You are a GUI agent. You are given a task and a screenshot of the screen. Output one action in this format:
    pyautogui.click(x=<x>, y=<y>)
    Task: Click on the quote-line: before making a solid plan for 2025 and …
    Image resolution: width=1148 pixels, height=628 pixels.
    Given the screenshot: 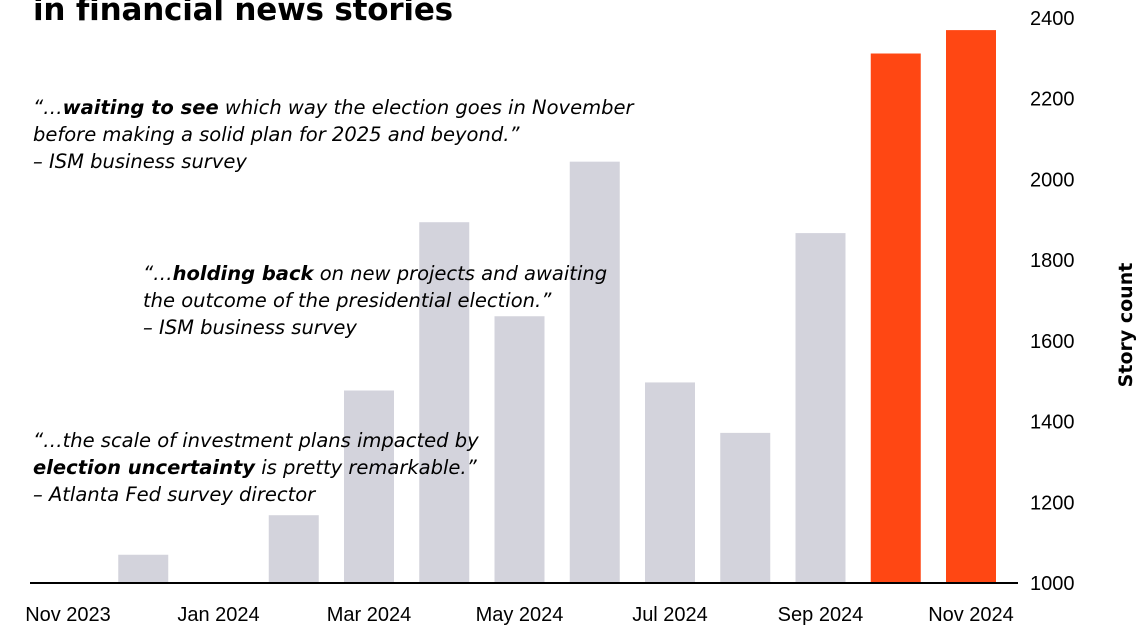 What is the action you would take?
    pyautogui.click(x=333, y=134)
    